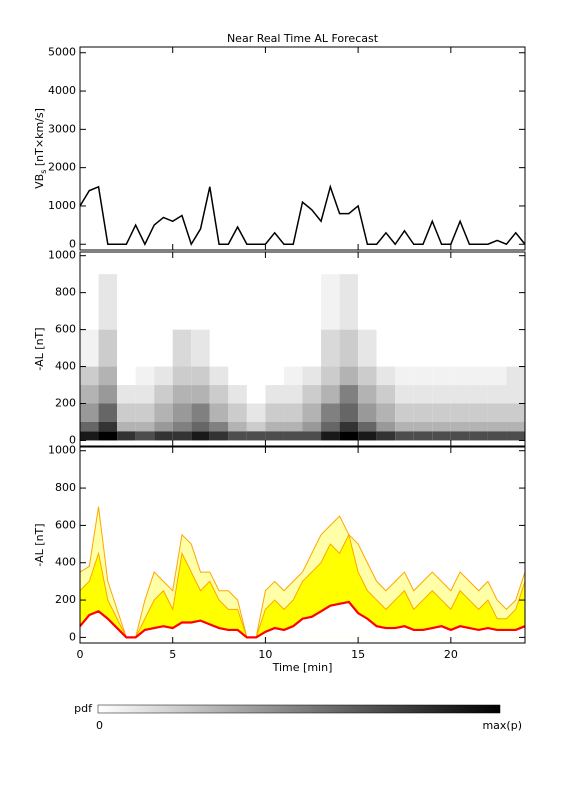 The height and width of the screenshot is (792, 576). Describe the element at coordinates (65, 524) in the screenshot. I see `y-tick-label: 600` at that location.